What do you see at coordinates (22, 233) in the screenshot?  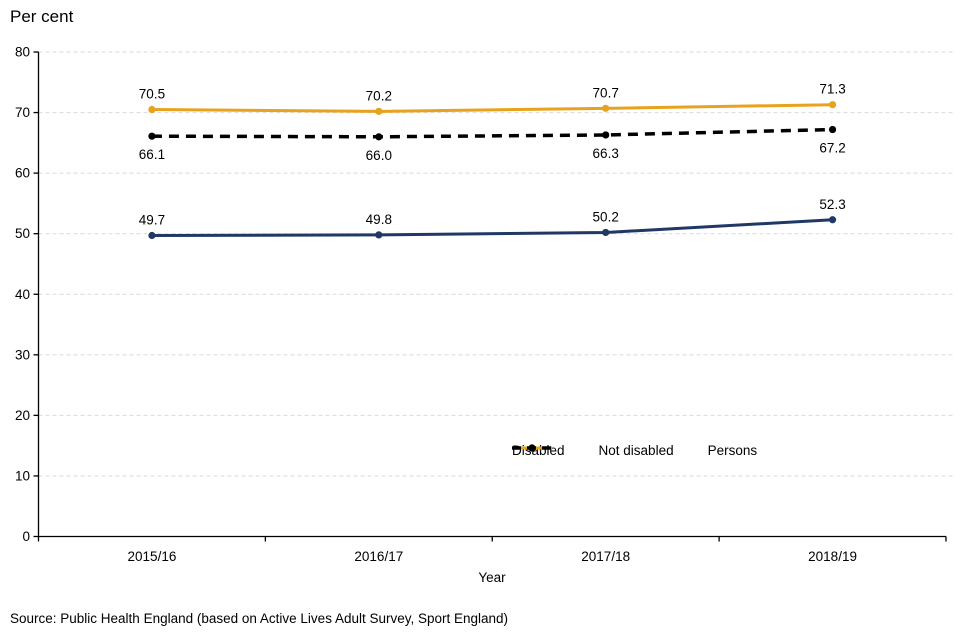 I see `y-tick-label: 50` at bounding box center [22, 233].